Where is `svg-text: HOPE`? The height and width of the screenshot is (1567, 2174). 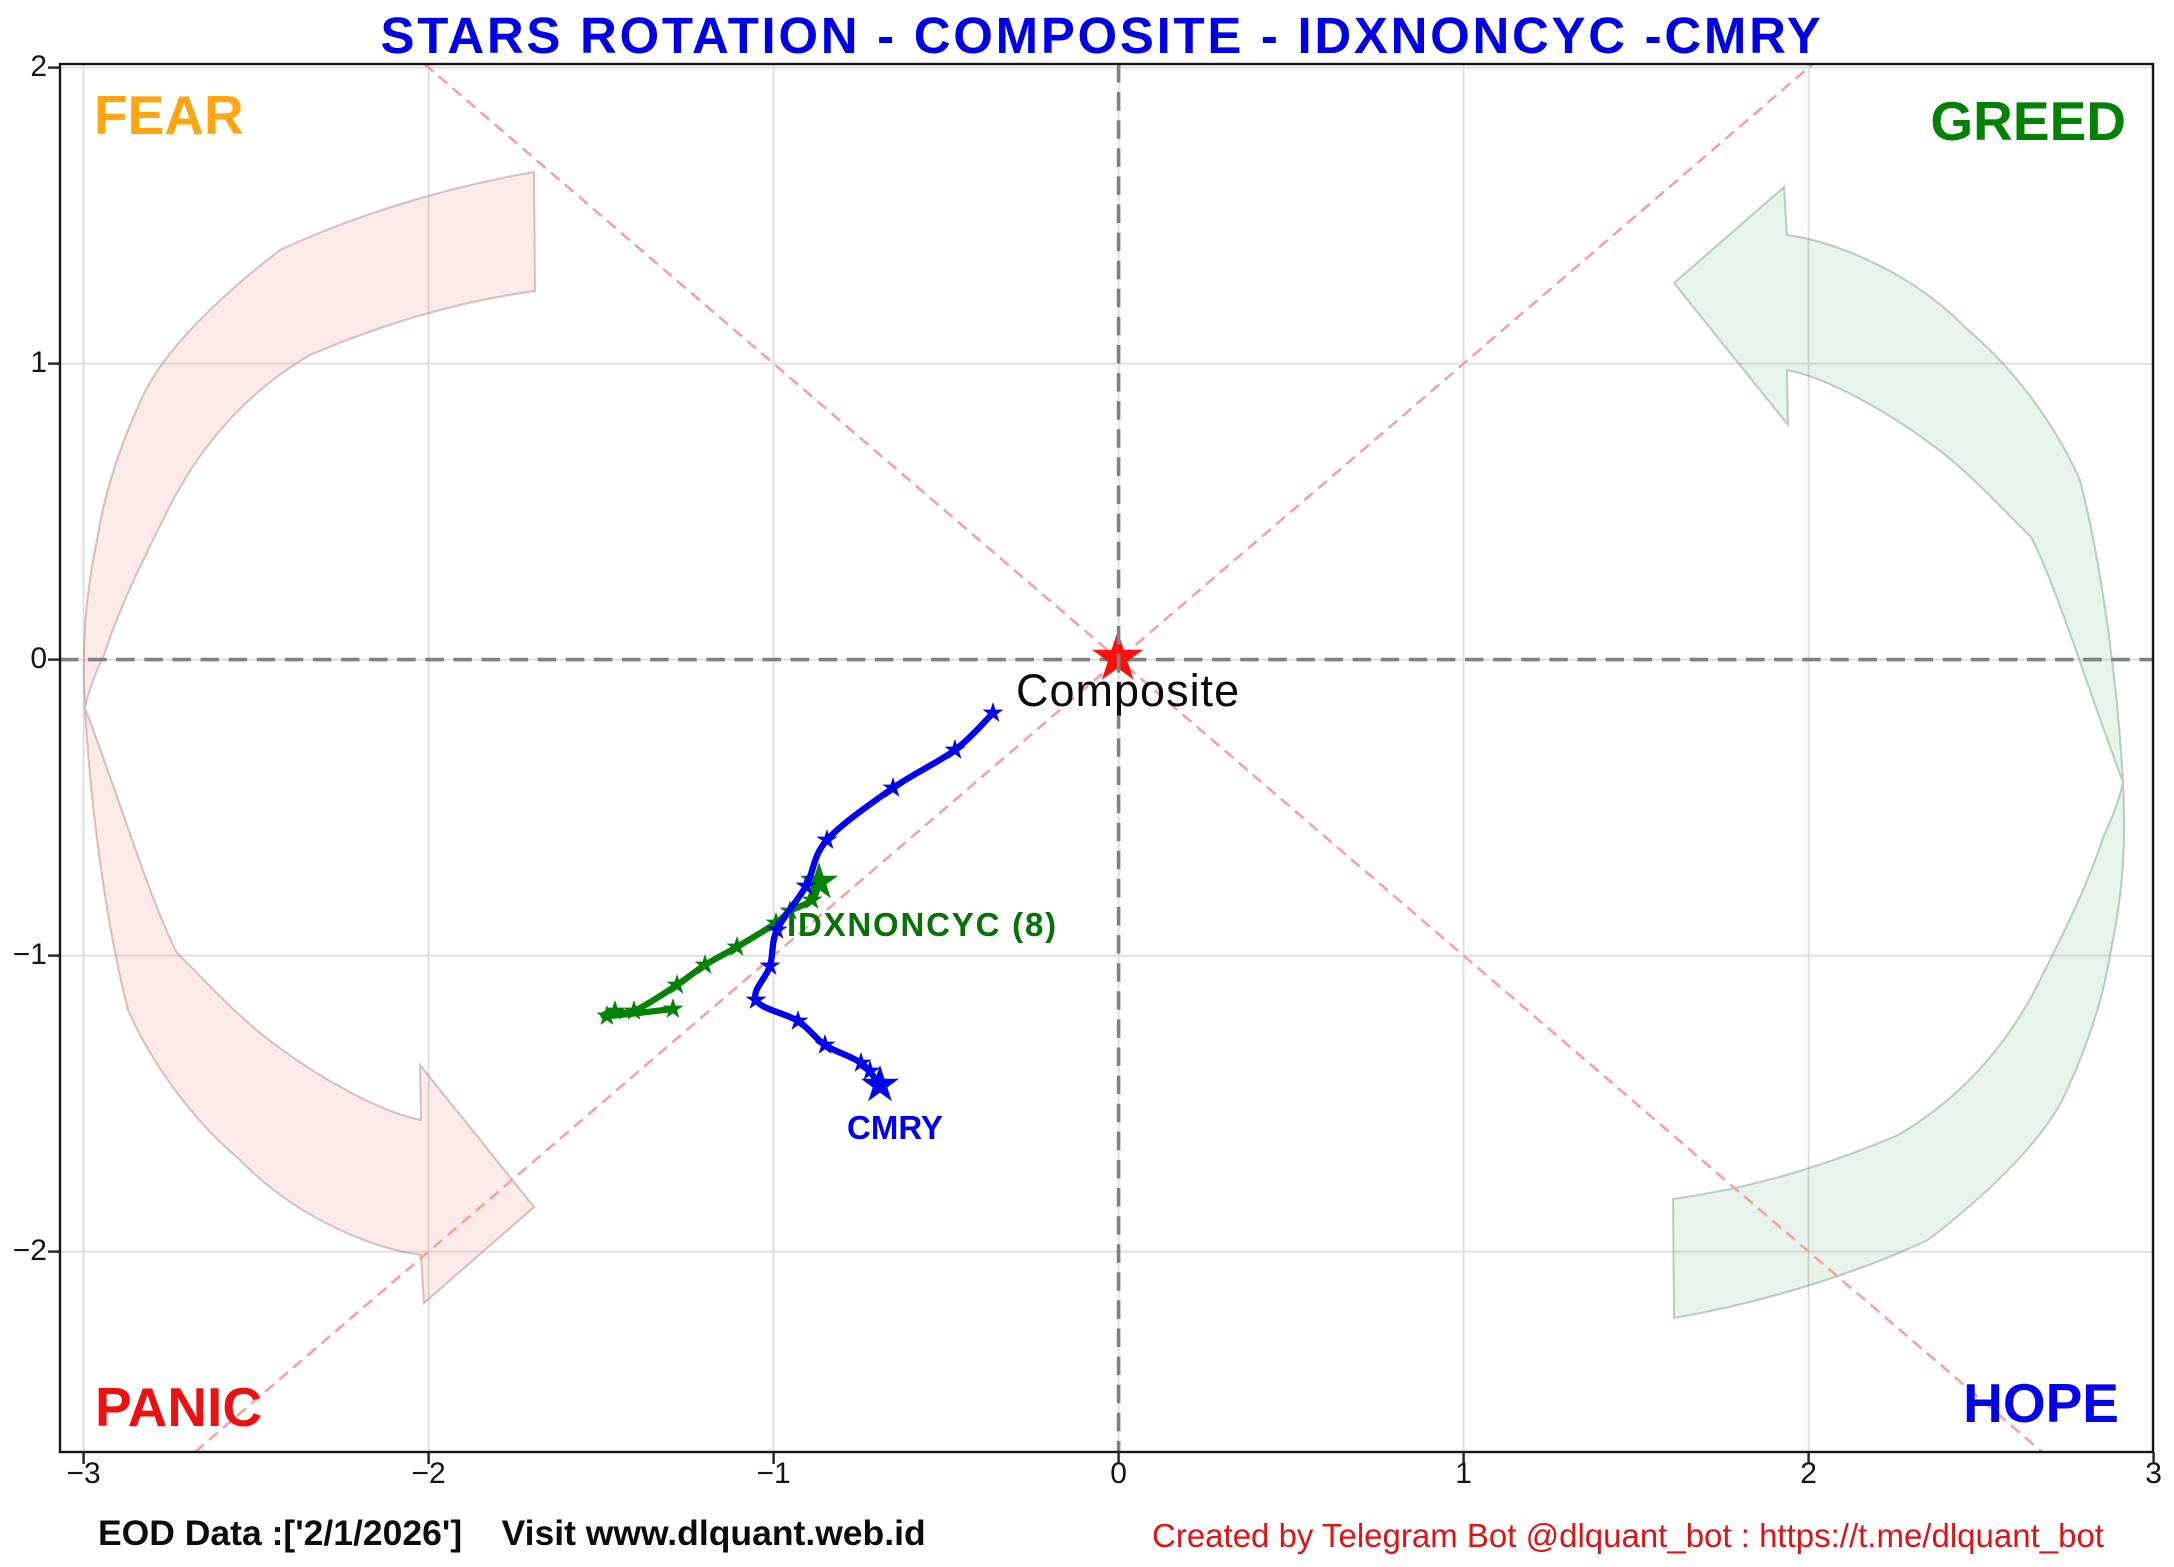
svg-text: HOPE is located at coordinates (2041, 1403).